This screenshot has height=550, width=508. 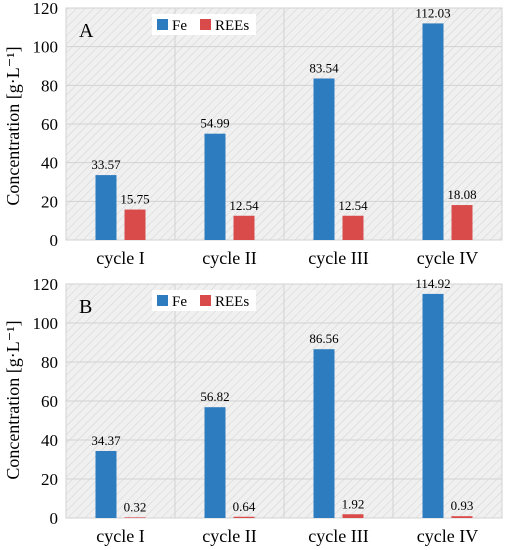 I want to click on panel-label: A, so click(x=86, y=31).